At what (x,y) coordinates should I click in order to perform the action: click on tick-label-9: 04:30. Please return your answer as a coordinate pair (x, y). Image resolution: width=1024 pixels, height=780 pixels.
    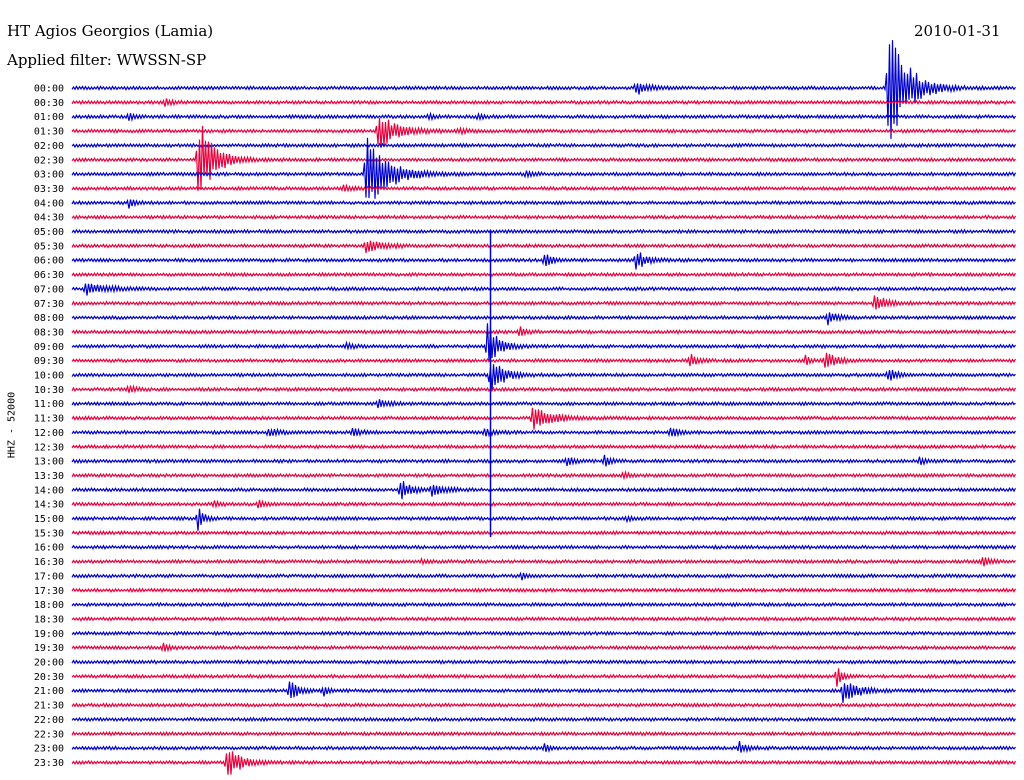
    Looking at the image, I should click on (49, 218).